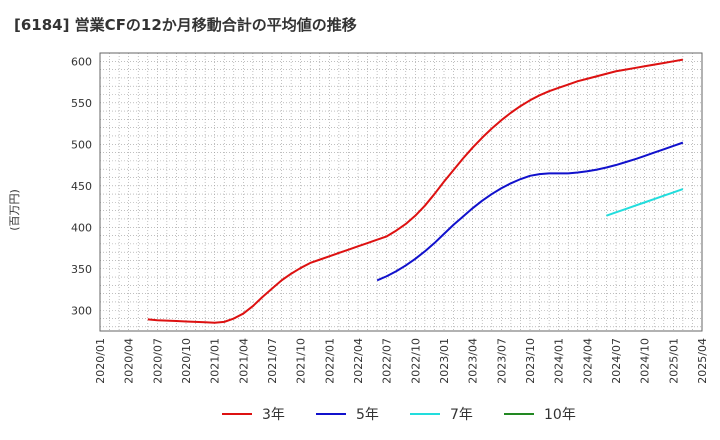 This screenshot has height=440, width=720. What do you see at coordinates (473, 361) in the screenshot?
I see `x-tick-label: 2023/04` at bounding box center [473, 361].